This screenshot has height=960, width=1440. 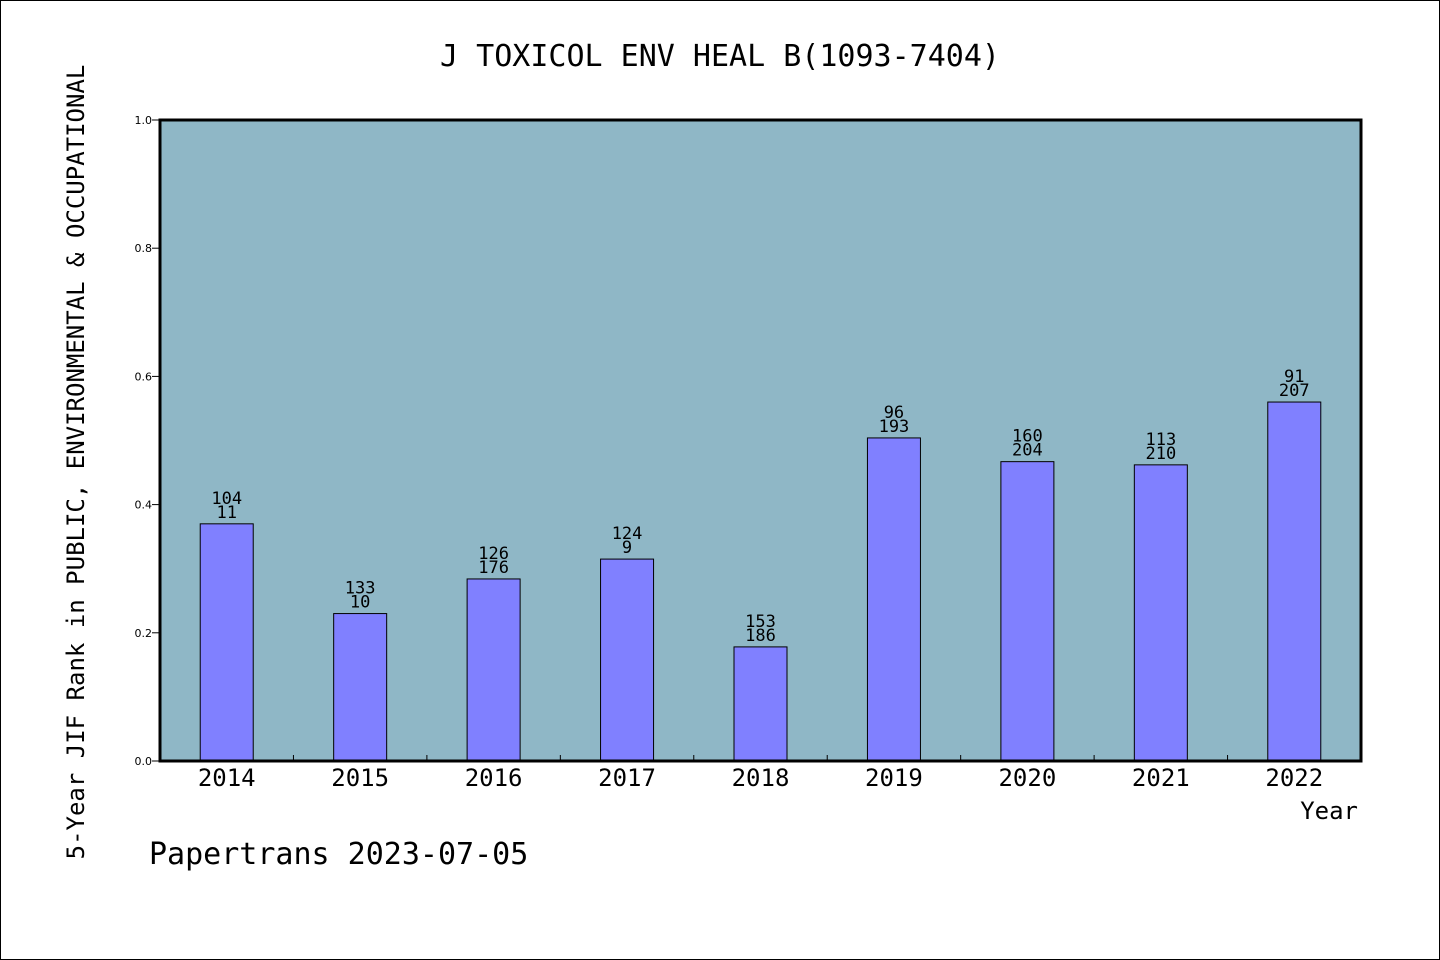 What do you see at coordinates (360, 778) in the screenshot?
I see `x-tick-label: 2015` at bounding box center [360, 778].